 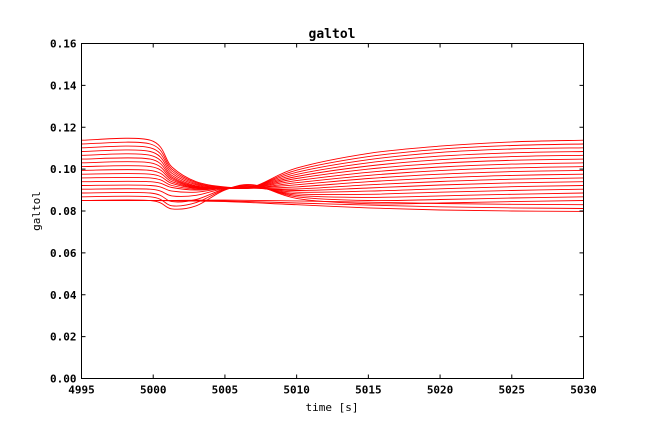 I want to click on y-tick-label: 0.08, so click(x=63, y=211).